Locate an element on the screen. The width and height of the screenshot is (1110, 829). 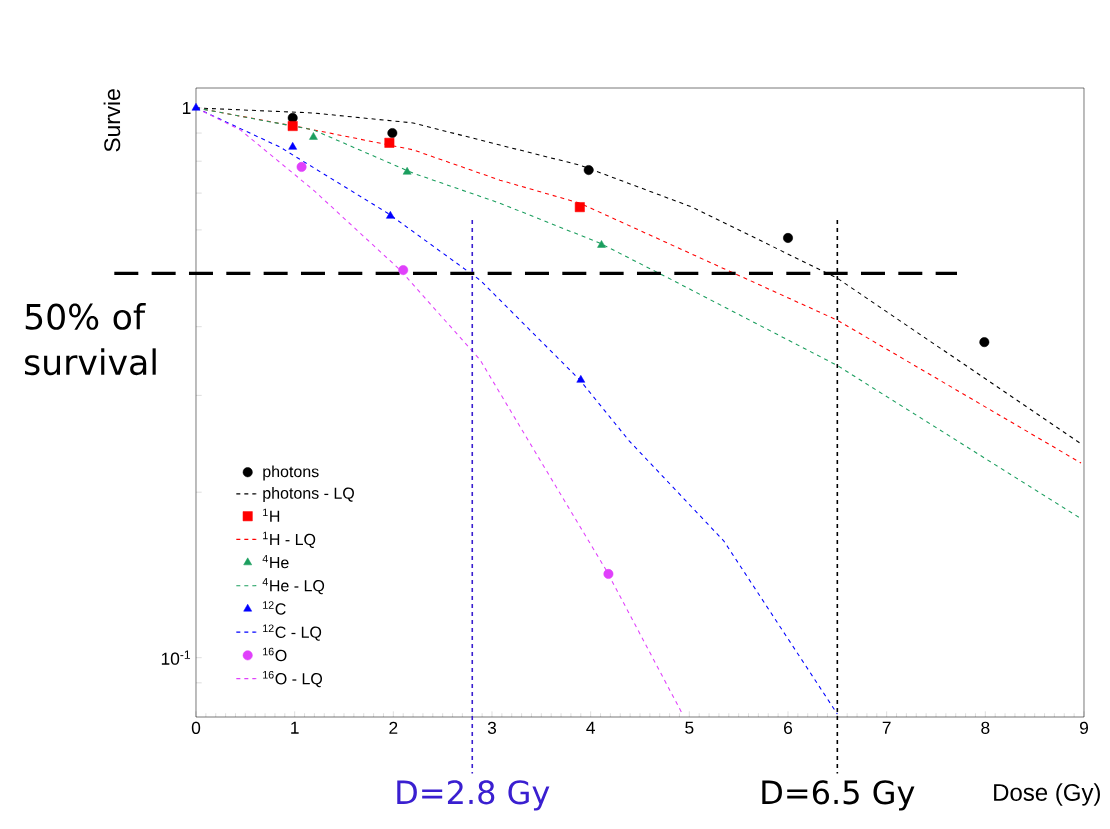
x-tick-label: 7 is located at coordinates (886, 727).